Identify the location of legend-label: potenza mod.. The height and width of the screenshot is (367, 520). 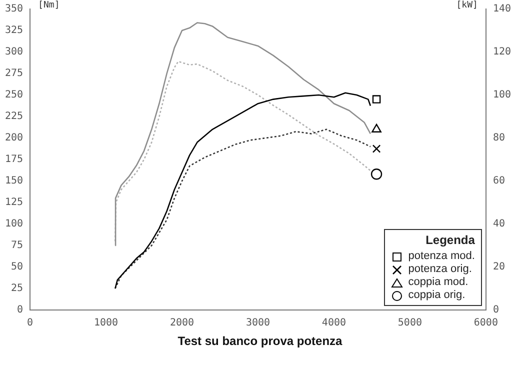
(441, 256).